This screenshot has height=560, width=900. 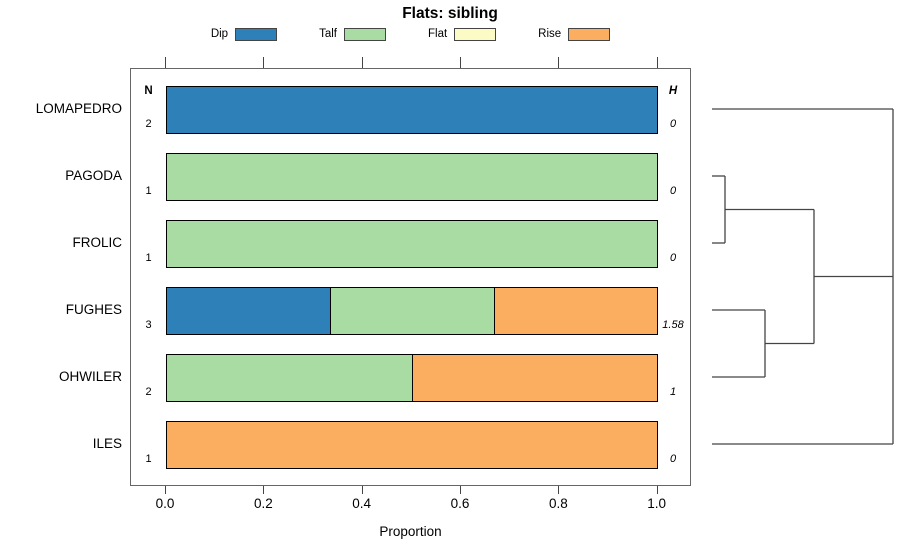 What do you see at coordinates (93, 309) in the screenshot?
I see `category-label-fughes: FUGHES` at bounding box center [93, 309].